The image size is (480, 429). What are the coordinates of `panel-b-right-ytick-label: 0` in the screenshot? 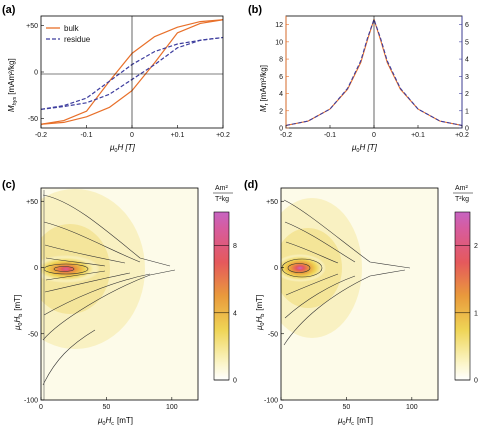 It's located at (467, 129).